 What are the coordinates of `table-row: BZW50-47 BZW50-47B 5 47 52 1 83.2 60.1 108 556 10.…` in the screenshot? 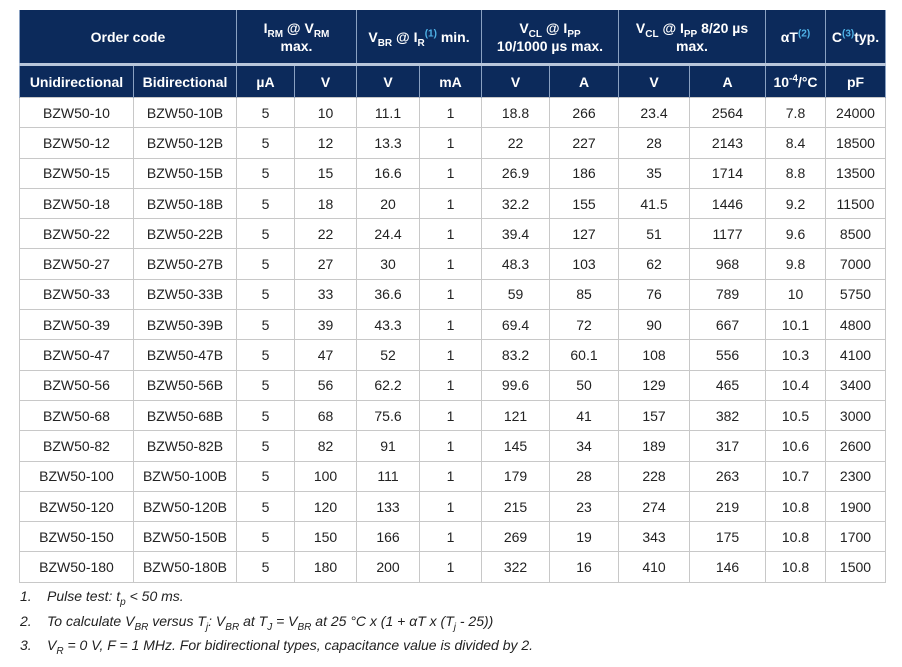 It's located at (452, 355).